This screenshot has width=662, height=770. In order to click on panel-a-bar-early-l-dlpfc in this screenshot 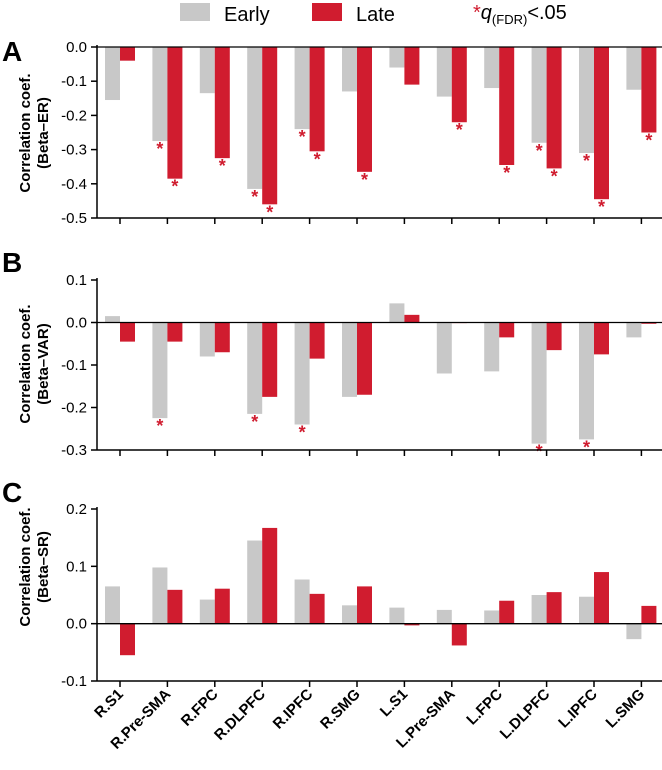, I will do `click(539, 95)`.